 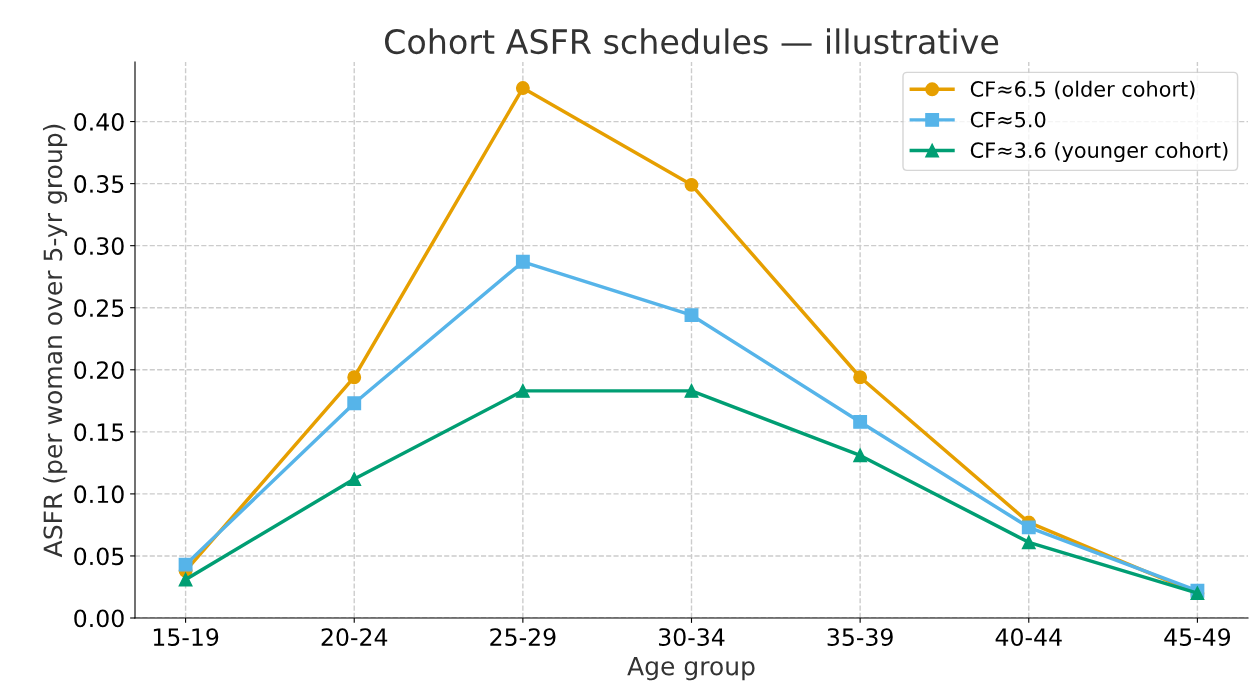 I want to click on legend-label: CF≈3.6 (younger cohort), so click(x=1099, y=152).